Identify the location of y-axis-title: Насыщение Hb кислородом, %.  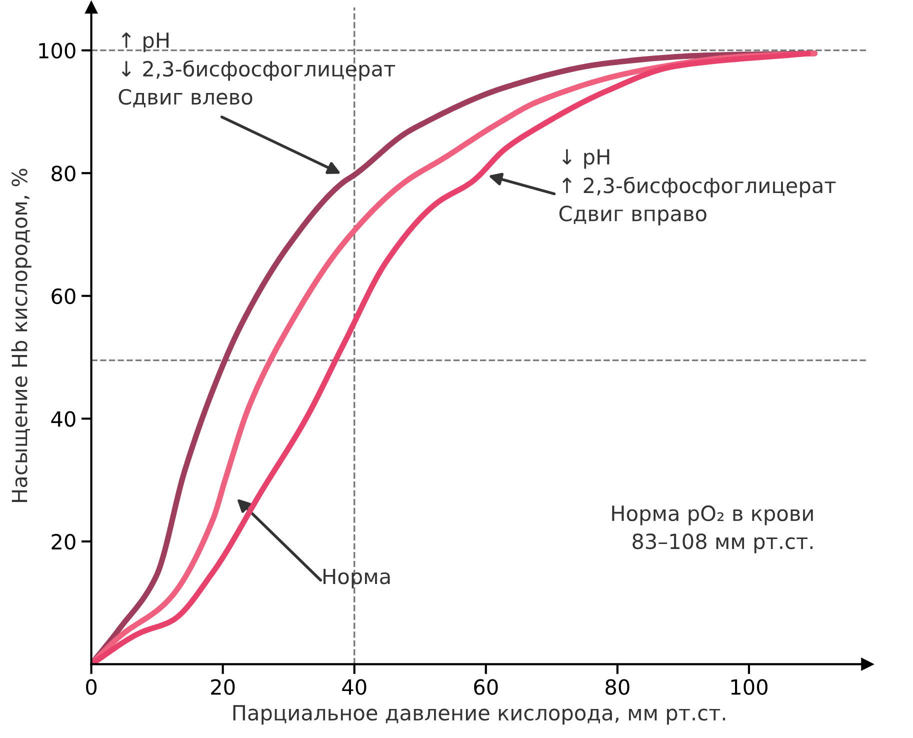
(21, 335).